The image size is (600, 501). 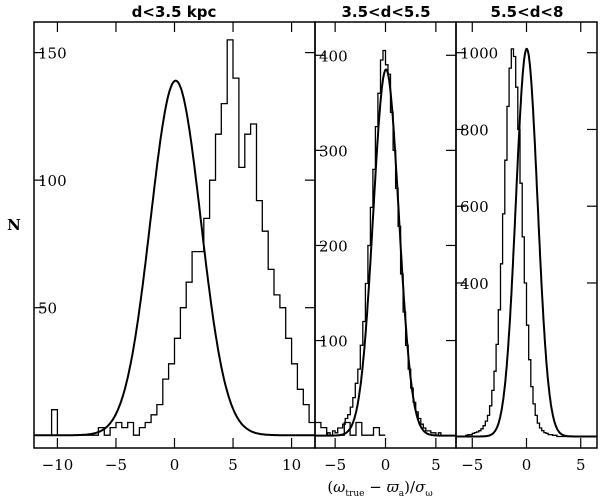 I want to click on y-tick-label: 50, so click(x=47, y=309).